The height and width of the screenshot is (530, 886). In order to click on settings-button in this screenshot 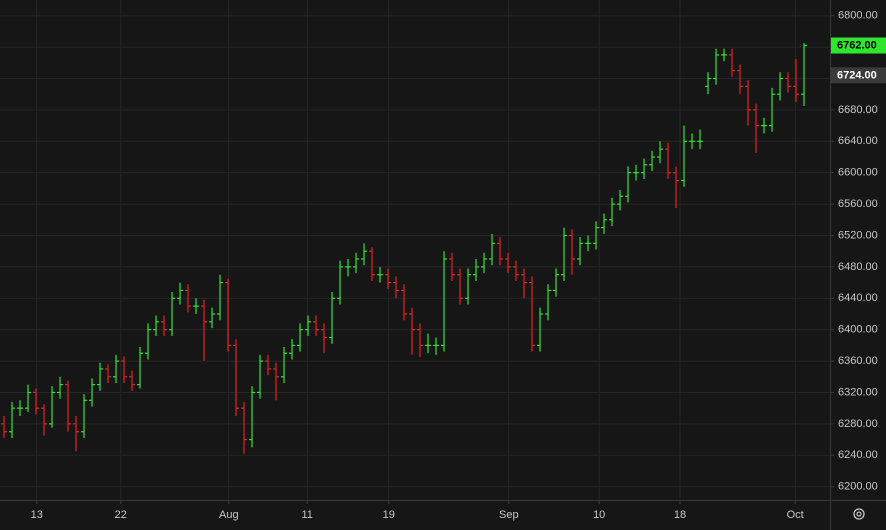, I will do `click(859, 514)`.